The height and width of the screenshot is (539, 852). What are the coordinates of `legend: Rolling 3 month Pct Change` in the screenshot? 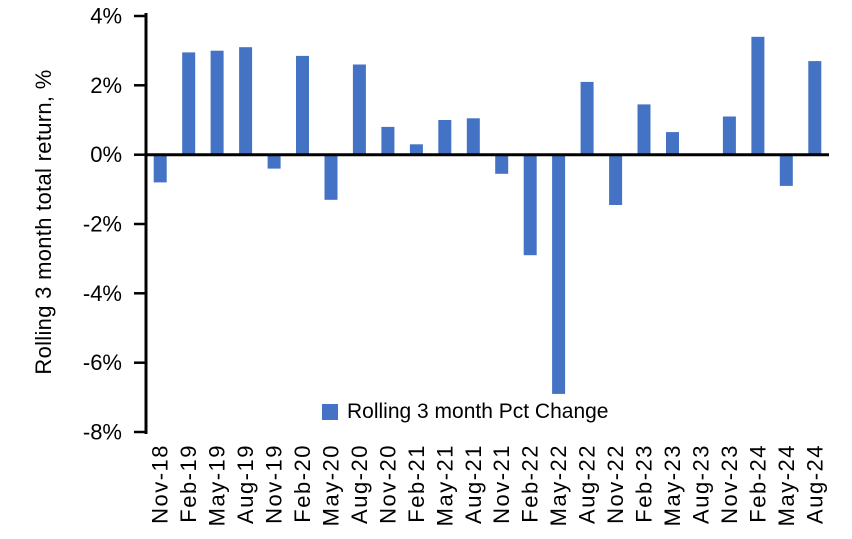 It's located at (465, 412).